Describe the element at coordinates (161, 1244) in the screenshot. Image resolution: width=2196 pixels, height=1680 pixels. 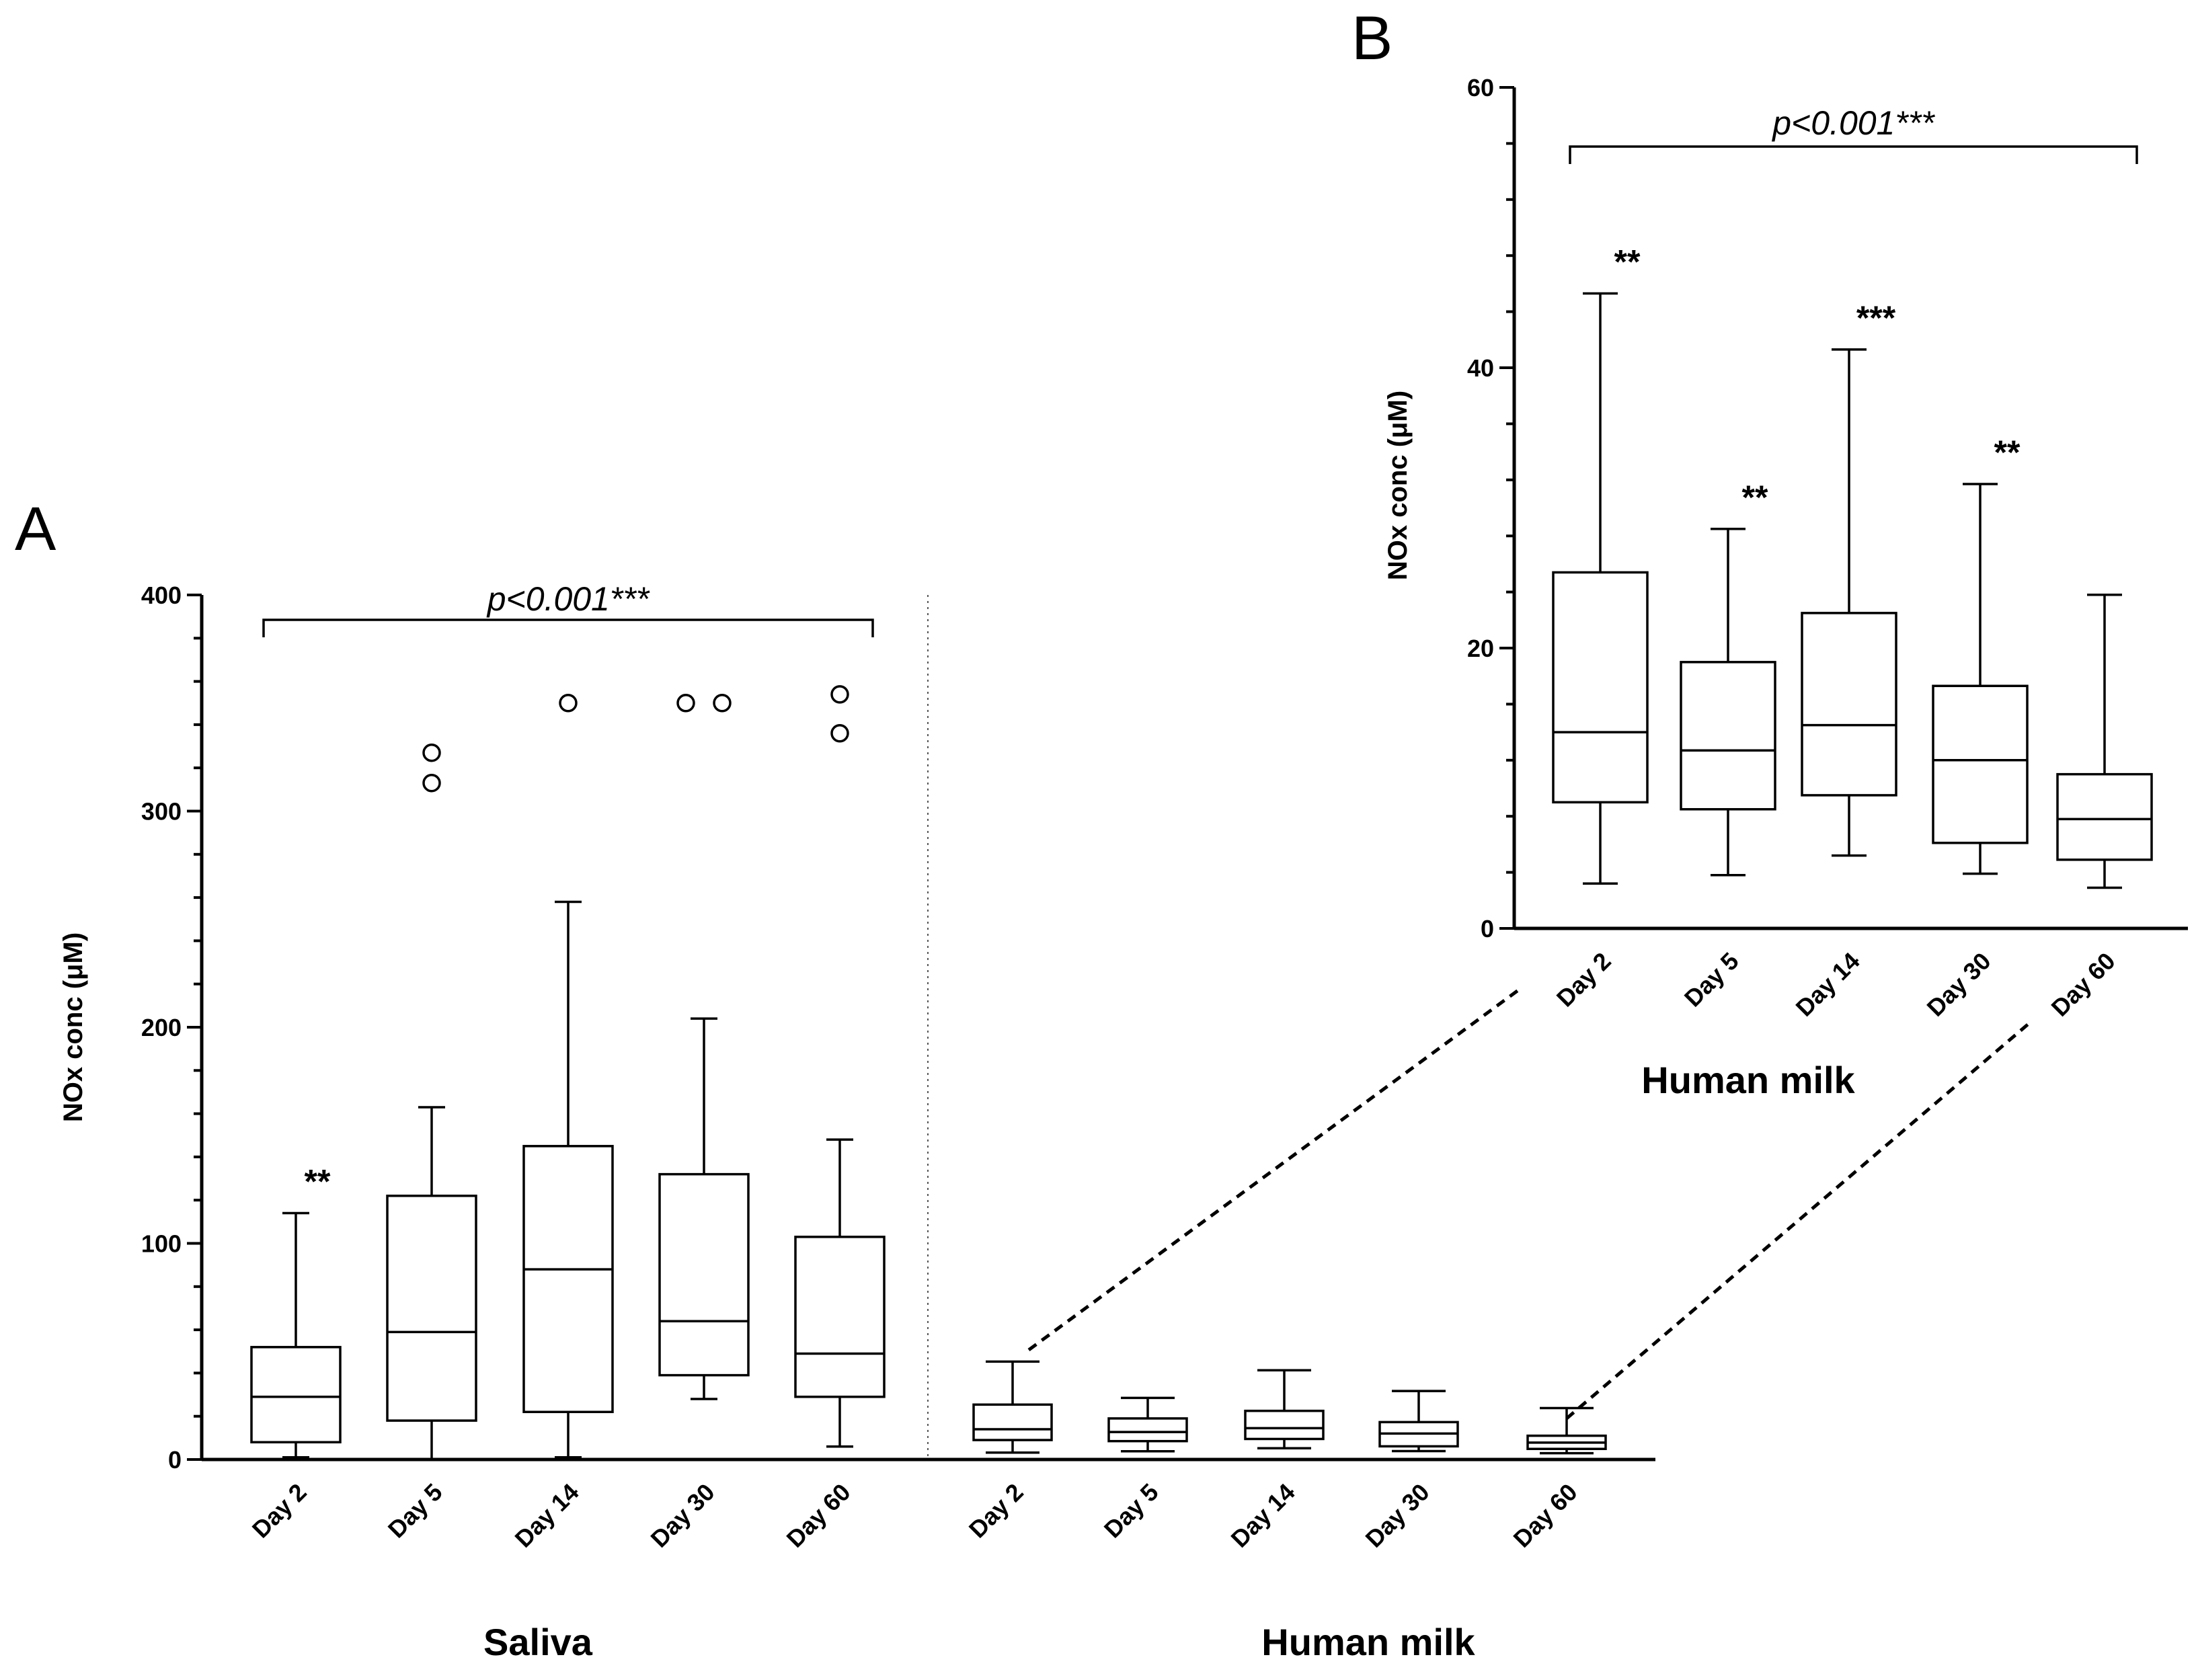
I see `panel-a-y-tick-label: 100` at that location.